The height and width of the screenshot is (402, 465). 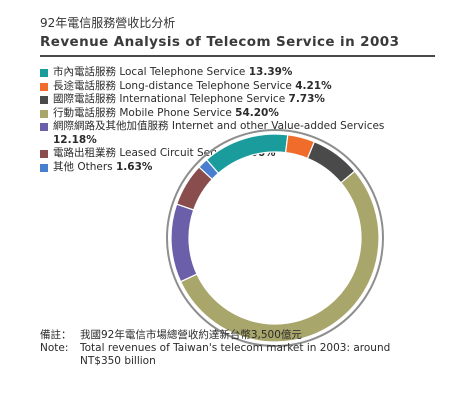 What do you see at coordinates (202, 99) in the screenshot?
I see `legend-label-en: International Telephone Service` at bounding box center [202, 99].